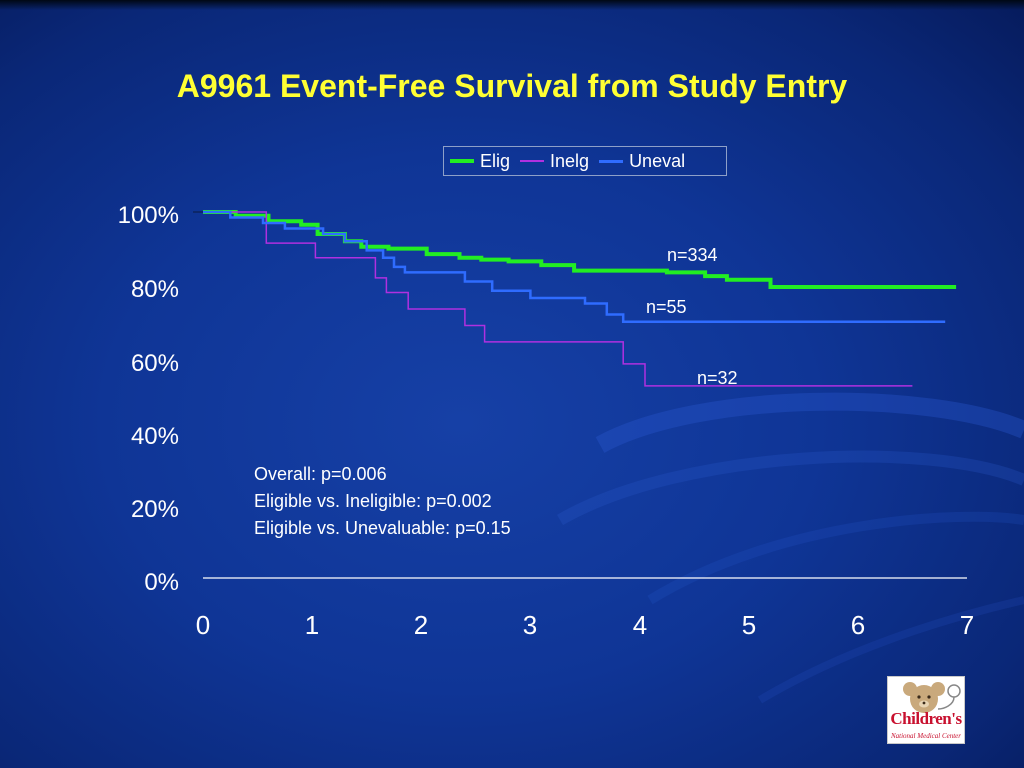 This screenshot has width=1024, height=768. Describe the element at coordinates (932, 697) in the screenshot. I see `teddy-bear-icon` at that location.